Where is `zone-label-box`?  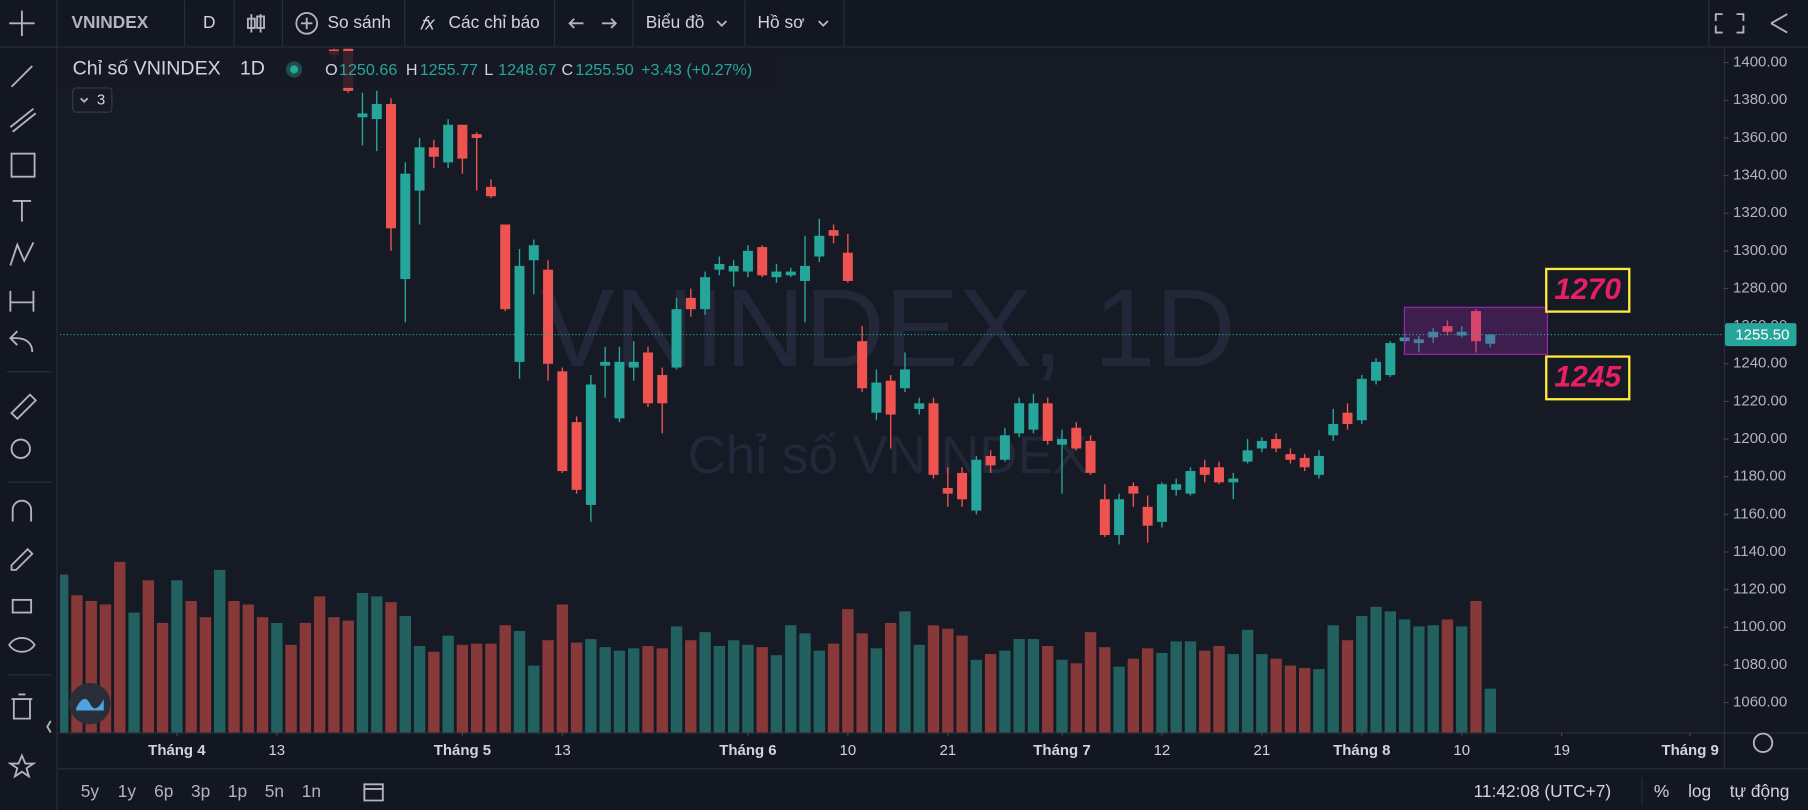 zone-label-box is located at coordinates (1588, 378).